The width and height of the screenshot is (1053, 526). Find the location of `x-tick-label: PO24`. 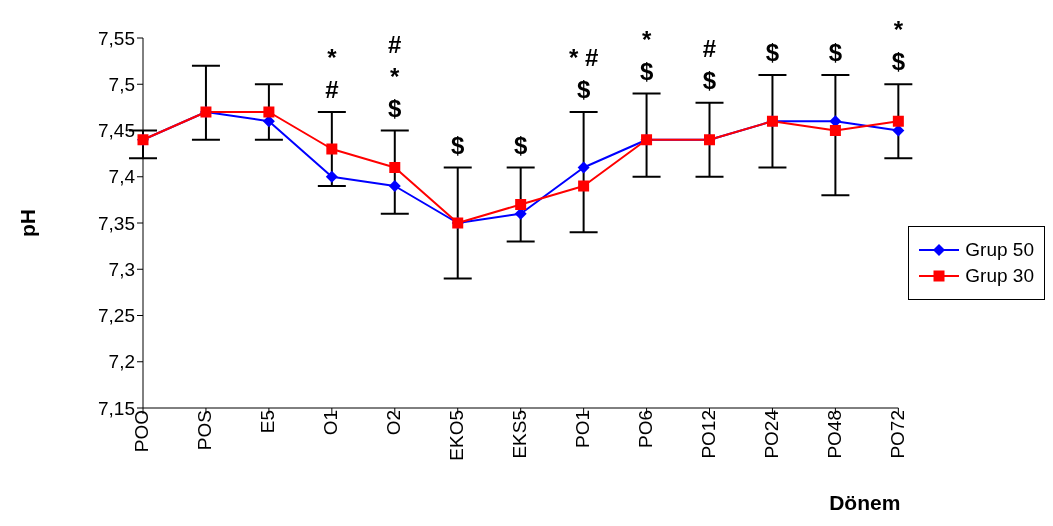

x-tick-label: PO24 is located at coordinates (771, 434).